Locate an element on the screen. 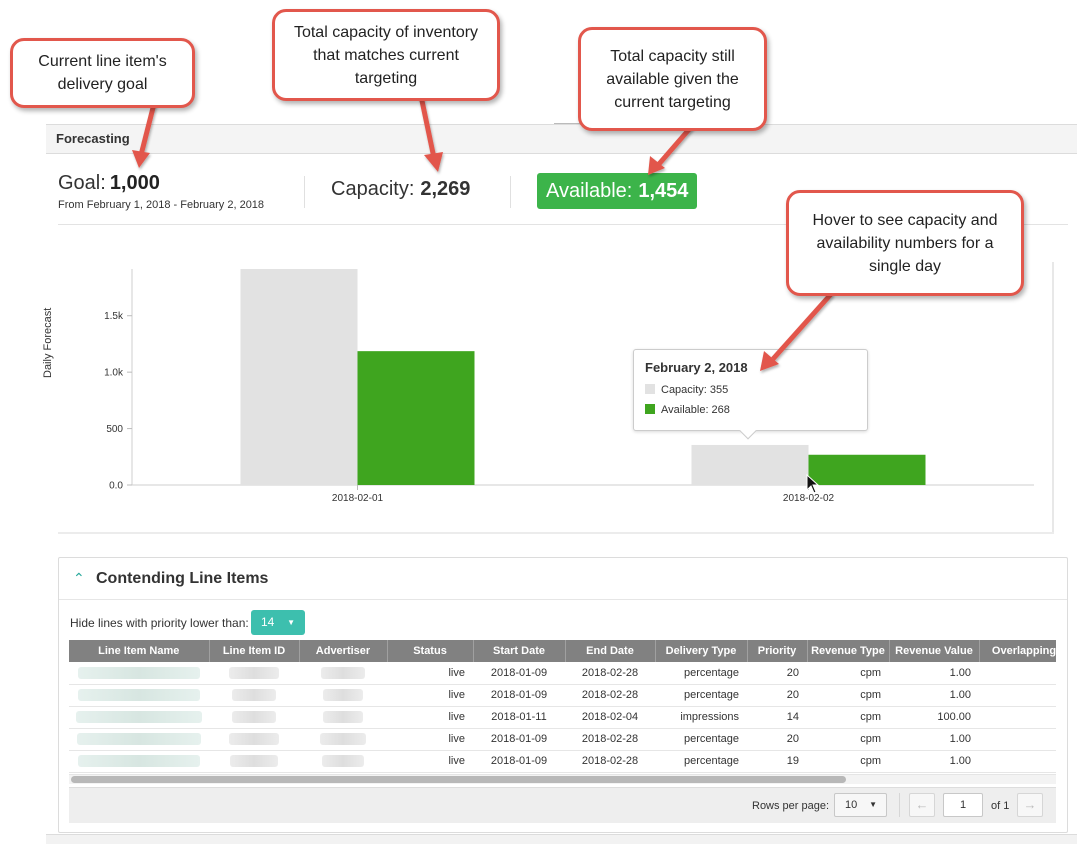  priority-cell: 19 is located at coordinates (777, 761).